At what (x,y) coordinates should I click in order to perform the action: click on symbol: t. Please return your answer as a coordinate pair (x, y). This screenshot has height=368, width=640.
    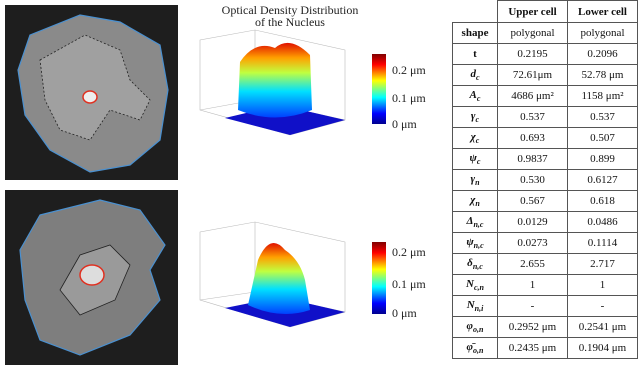
    Looking at the image, I should click on (475, 54).